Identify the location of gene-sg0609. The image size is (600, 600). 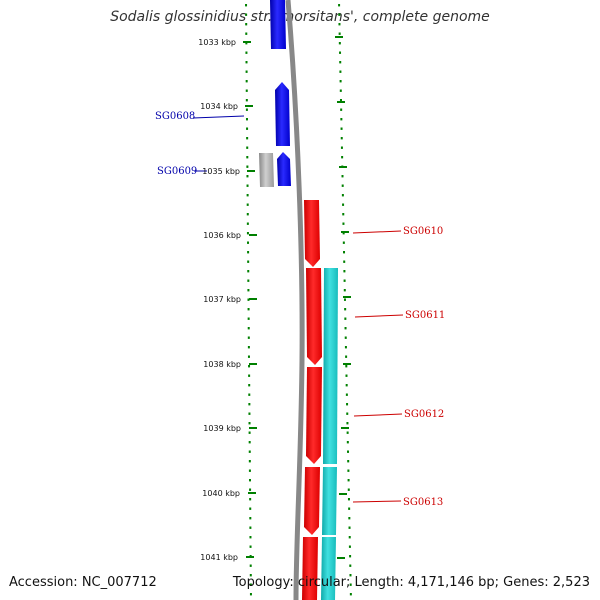
(284, 169).